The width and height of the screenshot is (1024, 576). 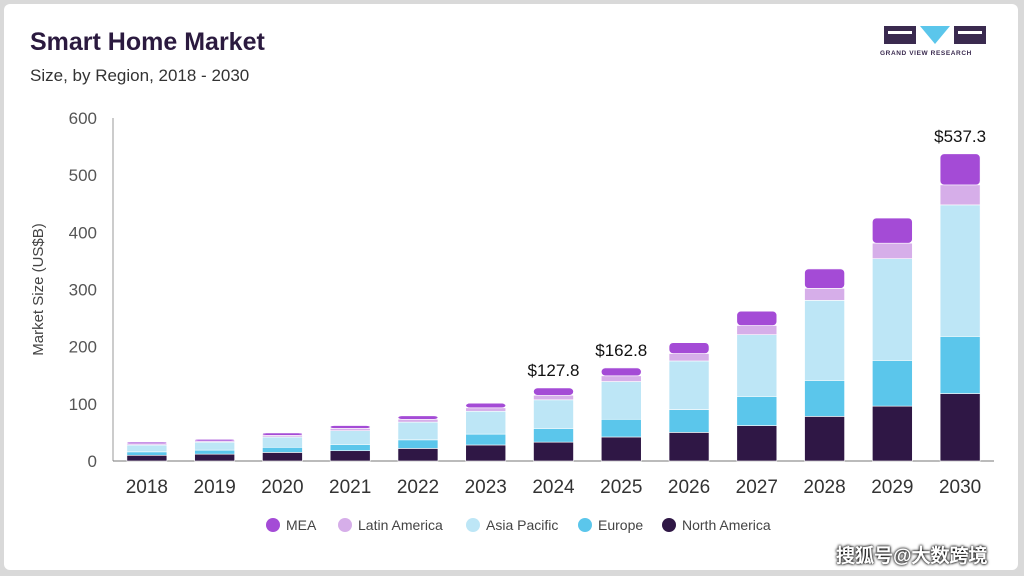 I want to click on data-label-2030: $537.3, so click(x=960, y=136).